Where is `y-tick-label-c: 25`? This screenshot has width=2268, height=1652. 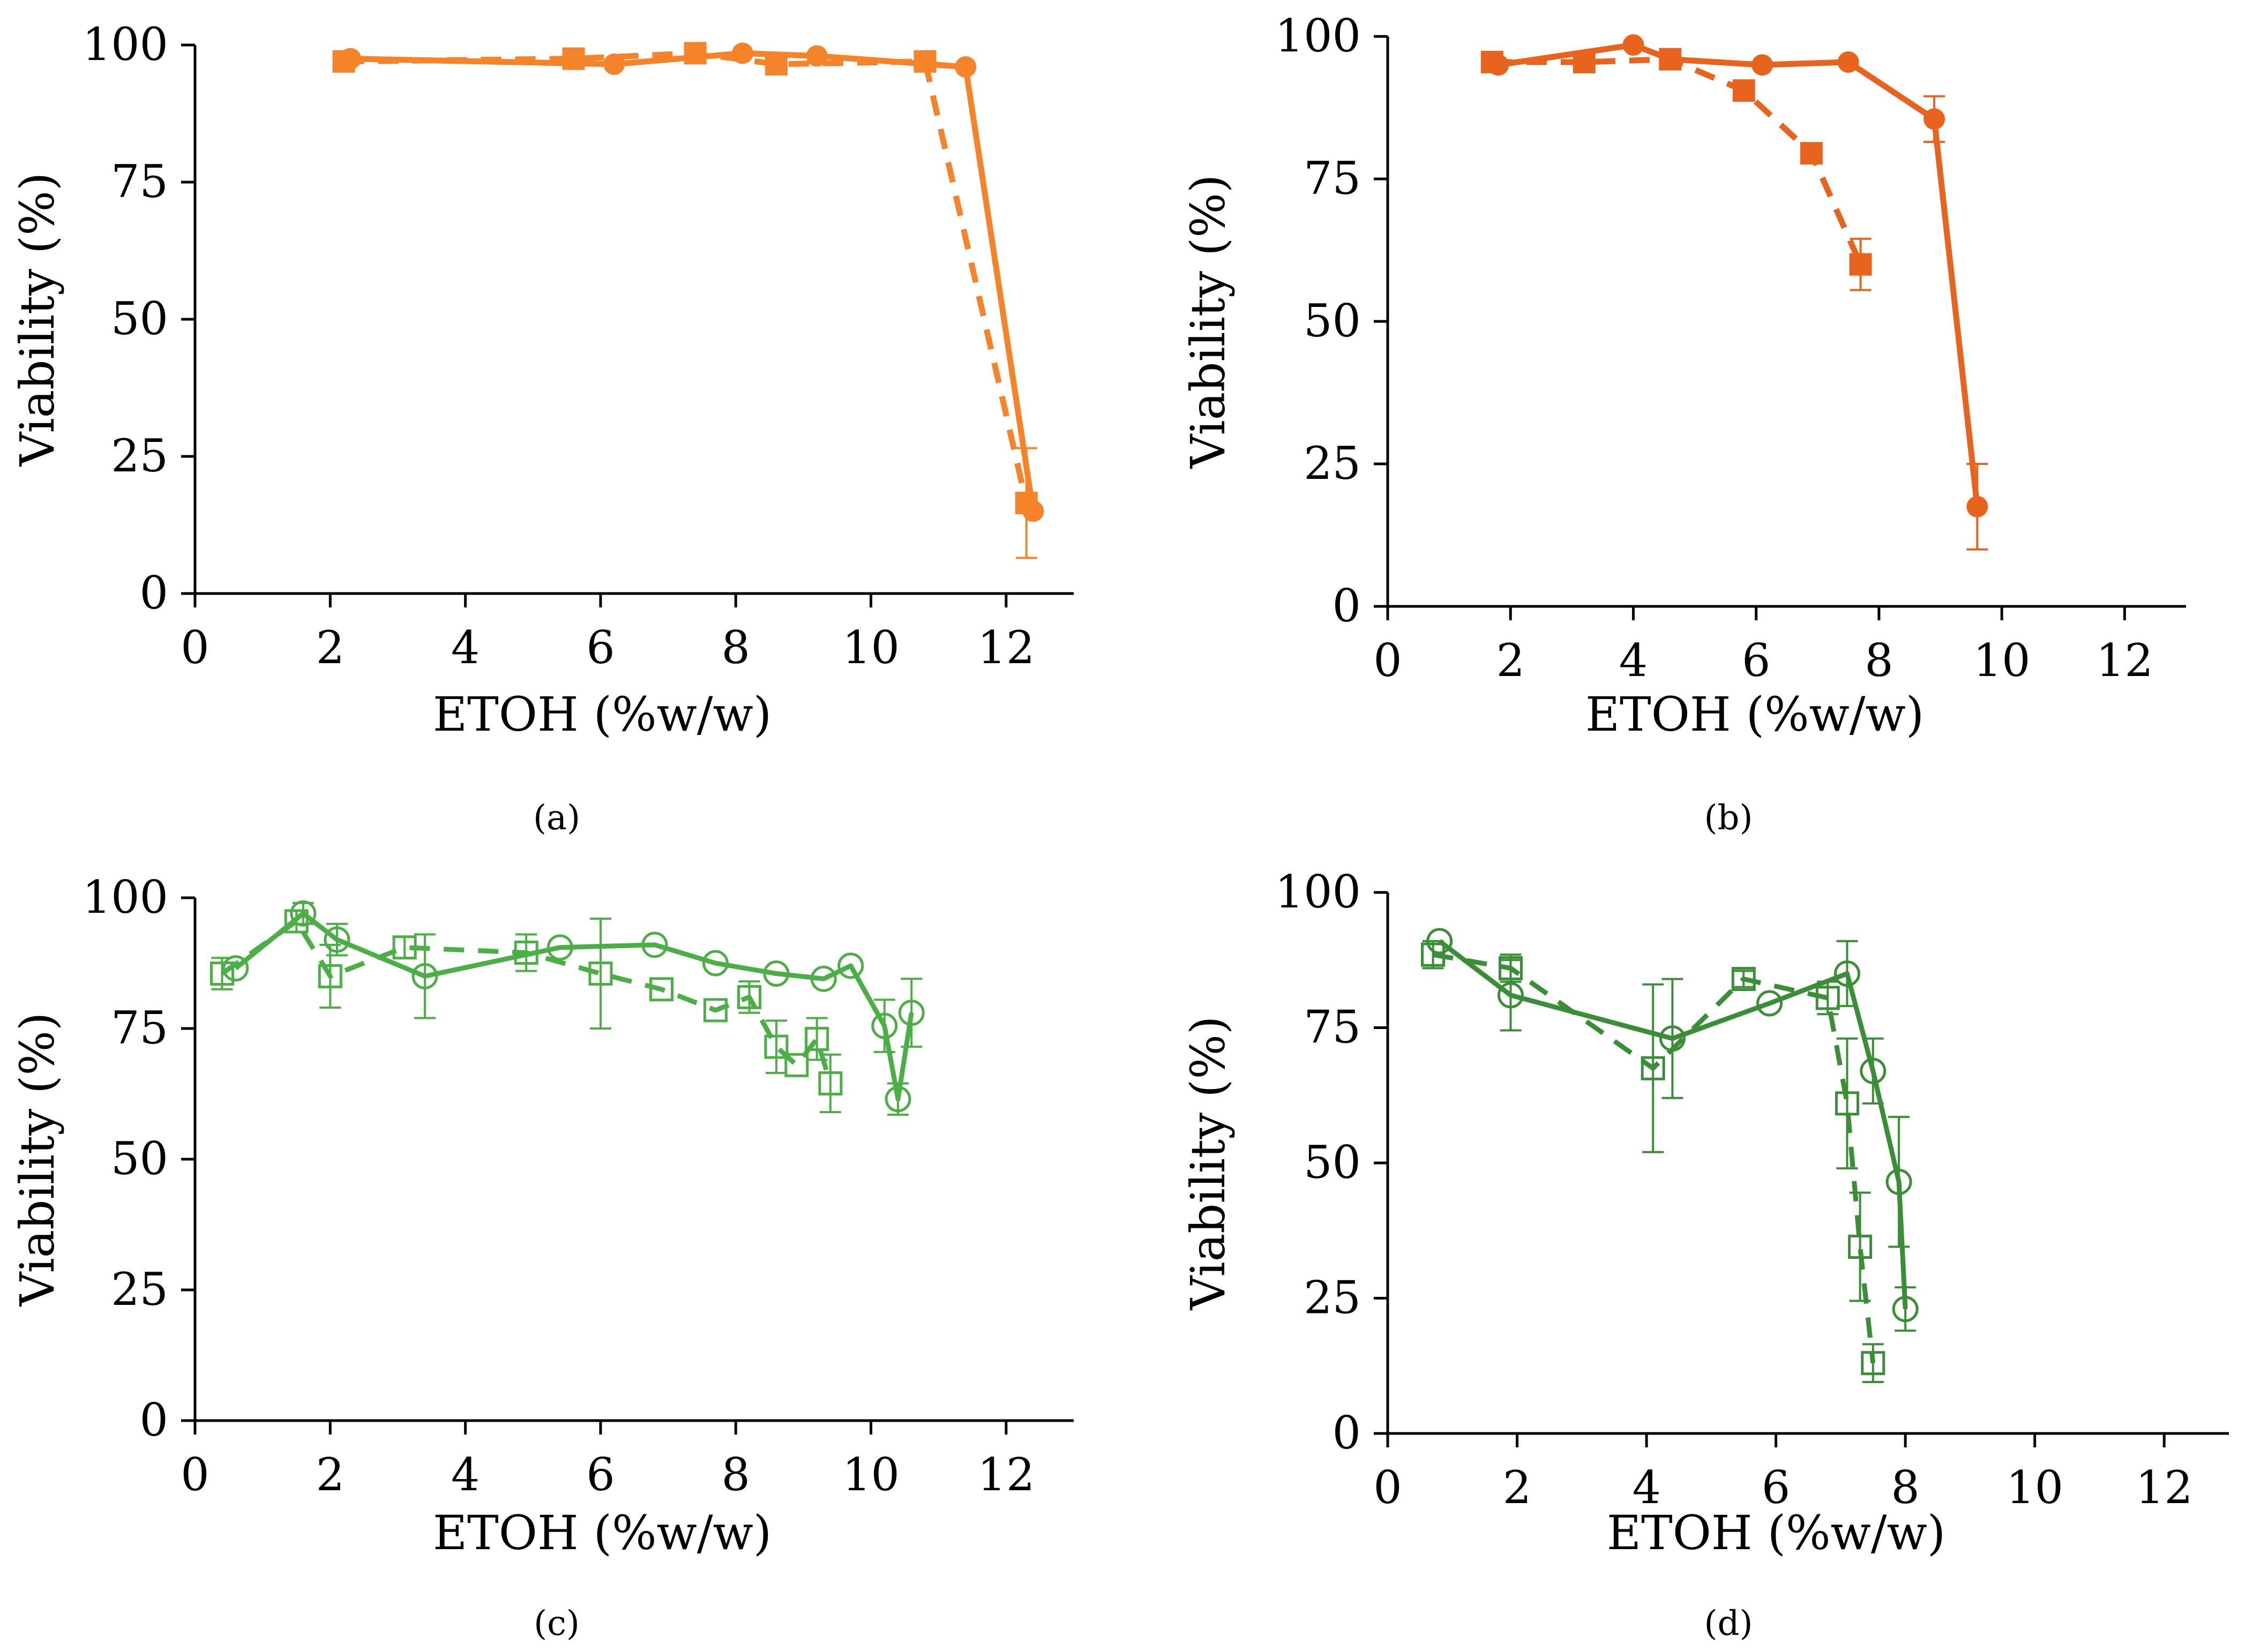
y-tick-label-c: 25 is located at coordinates (139, 1289).